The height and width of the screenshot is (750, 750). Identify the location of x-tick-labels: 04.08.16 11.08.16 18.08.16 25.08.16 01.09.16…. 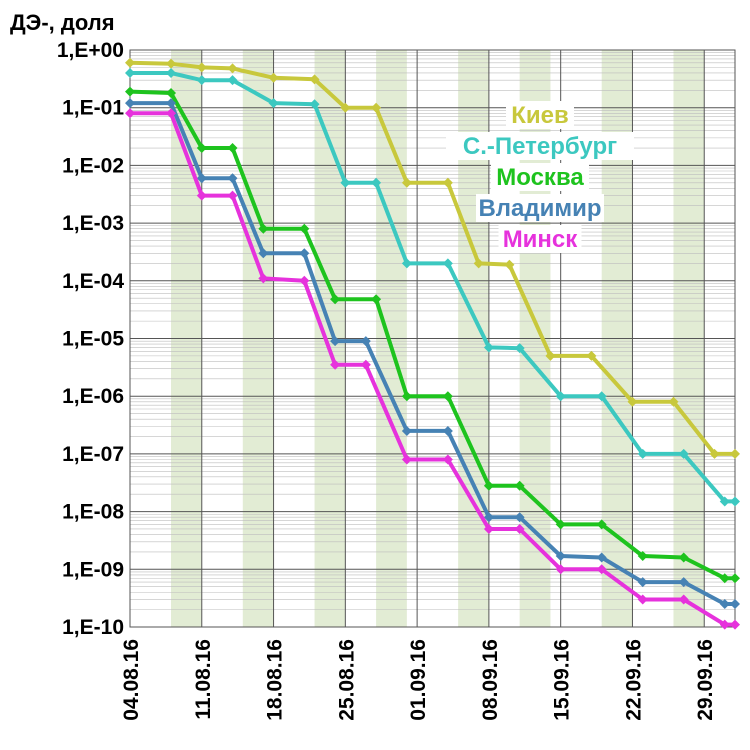
(418, 680).